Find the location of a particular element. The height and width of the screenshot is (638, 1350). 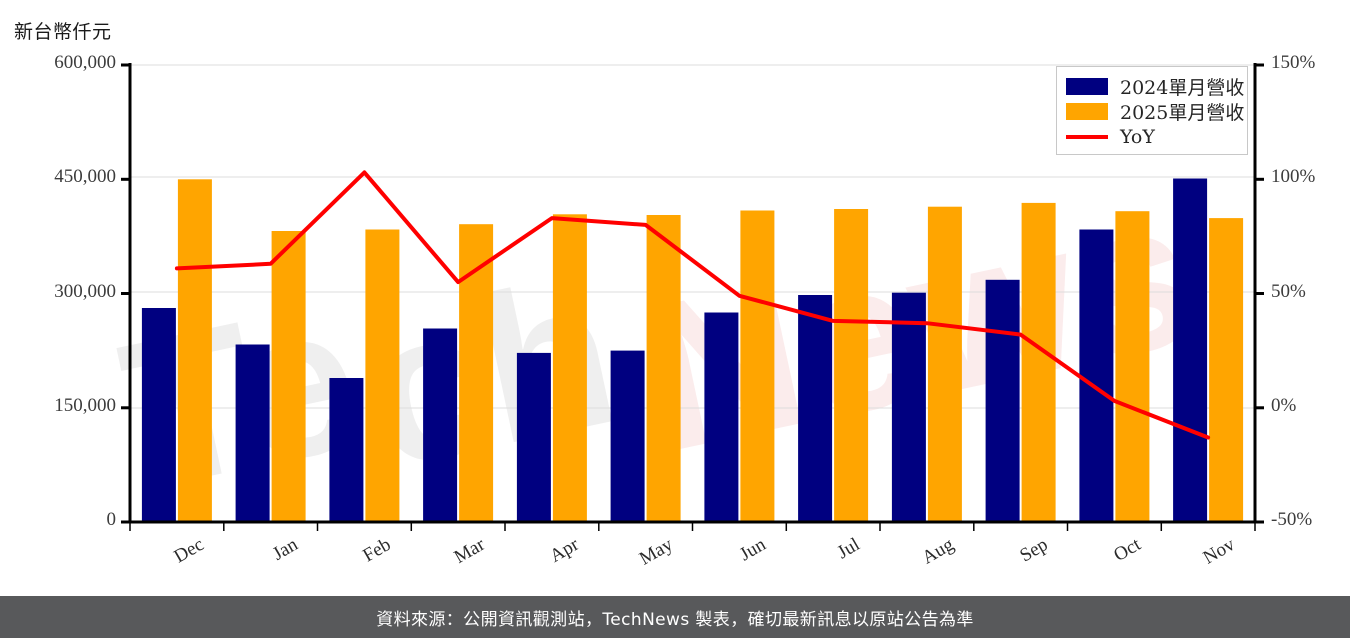

bar-may-2024 is located at coordinates (627, 436).